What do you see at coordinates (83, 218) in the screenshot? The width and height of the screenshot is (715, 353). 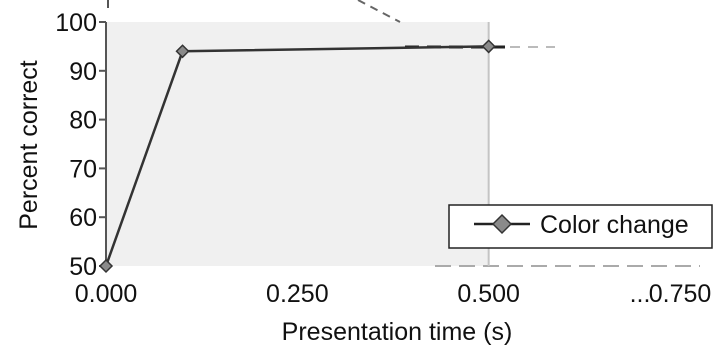 I see `y-tick-label: 60` at bounding box center [83, 218].